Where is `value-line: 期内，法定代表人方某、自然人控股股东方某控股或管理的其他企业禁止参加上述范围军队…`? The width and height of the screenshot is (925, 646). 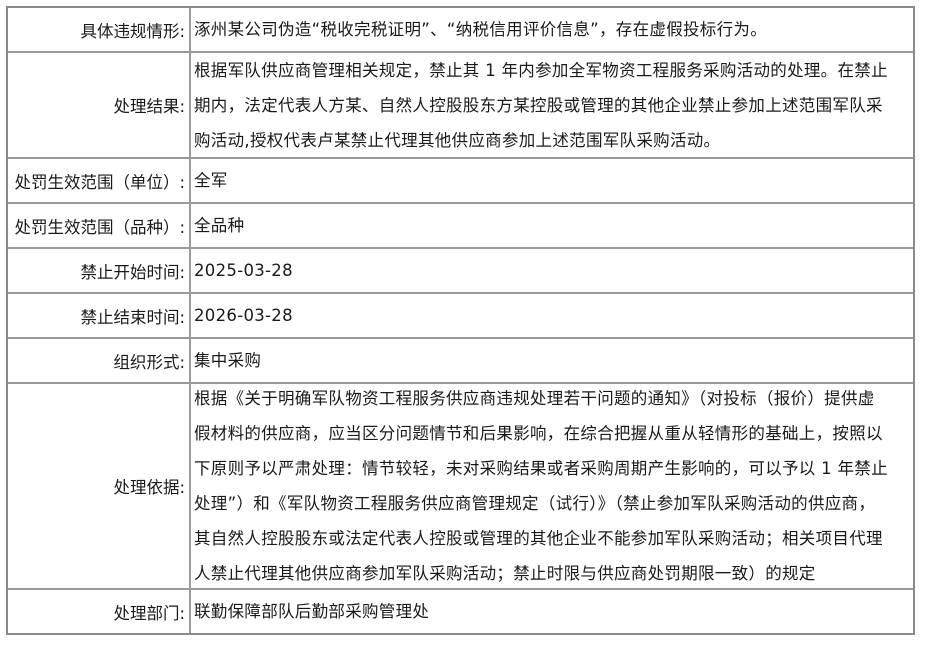 value-line: 期内，法定代表人方某、自然人控股股东方某控股或管理的其他企业禁止参加上述范围军队… is located at coordinates (538, 105).